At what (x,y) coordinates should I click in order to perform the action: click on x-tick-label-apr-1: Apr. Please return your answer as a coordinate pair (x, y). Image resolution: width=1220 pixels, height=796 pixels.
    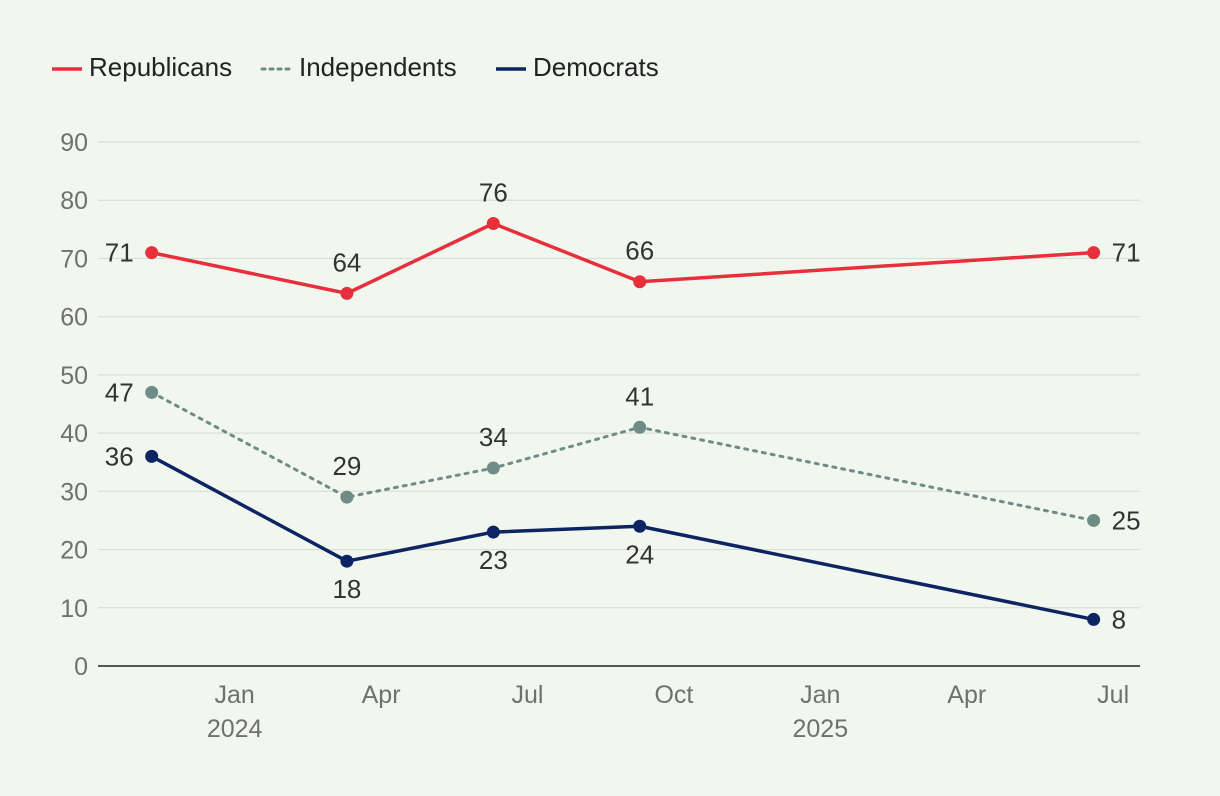
    Looking at the image, I should click on (381, 695).